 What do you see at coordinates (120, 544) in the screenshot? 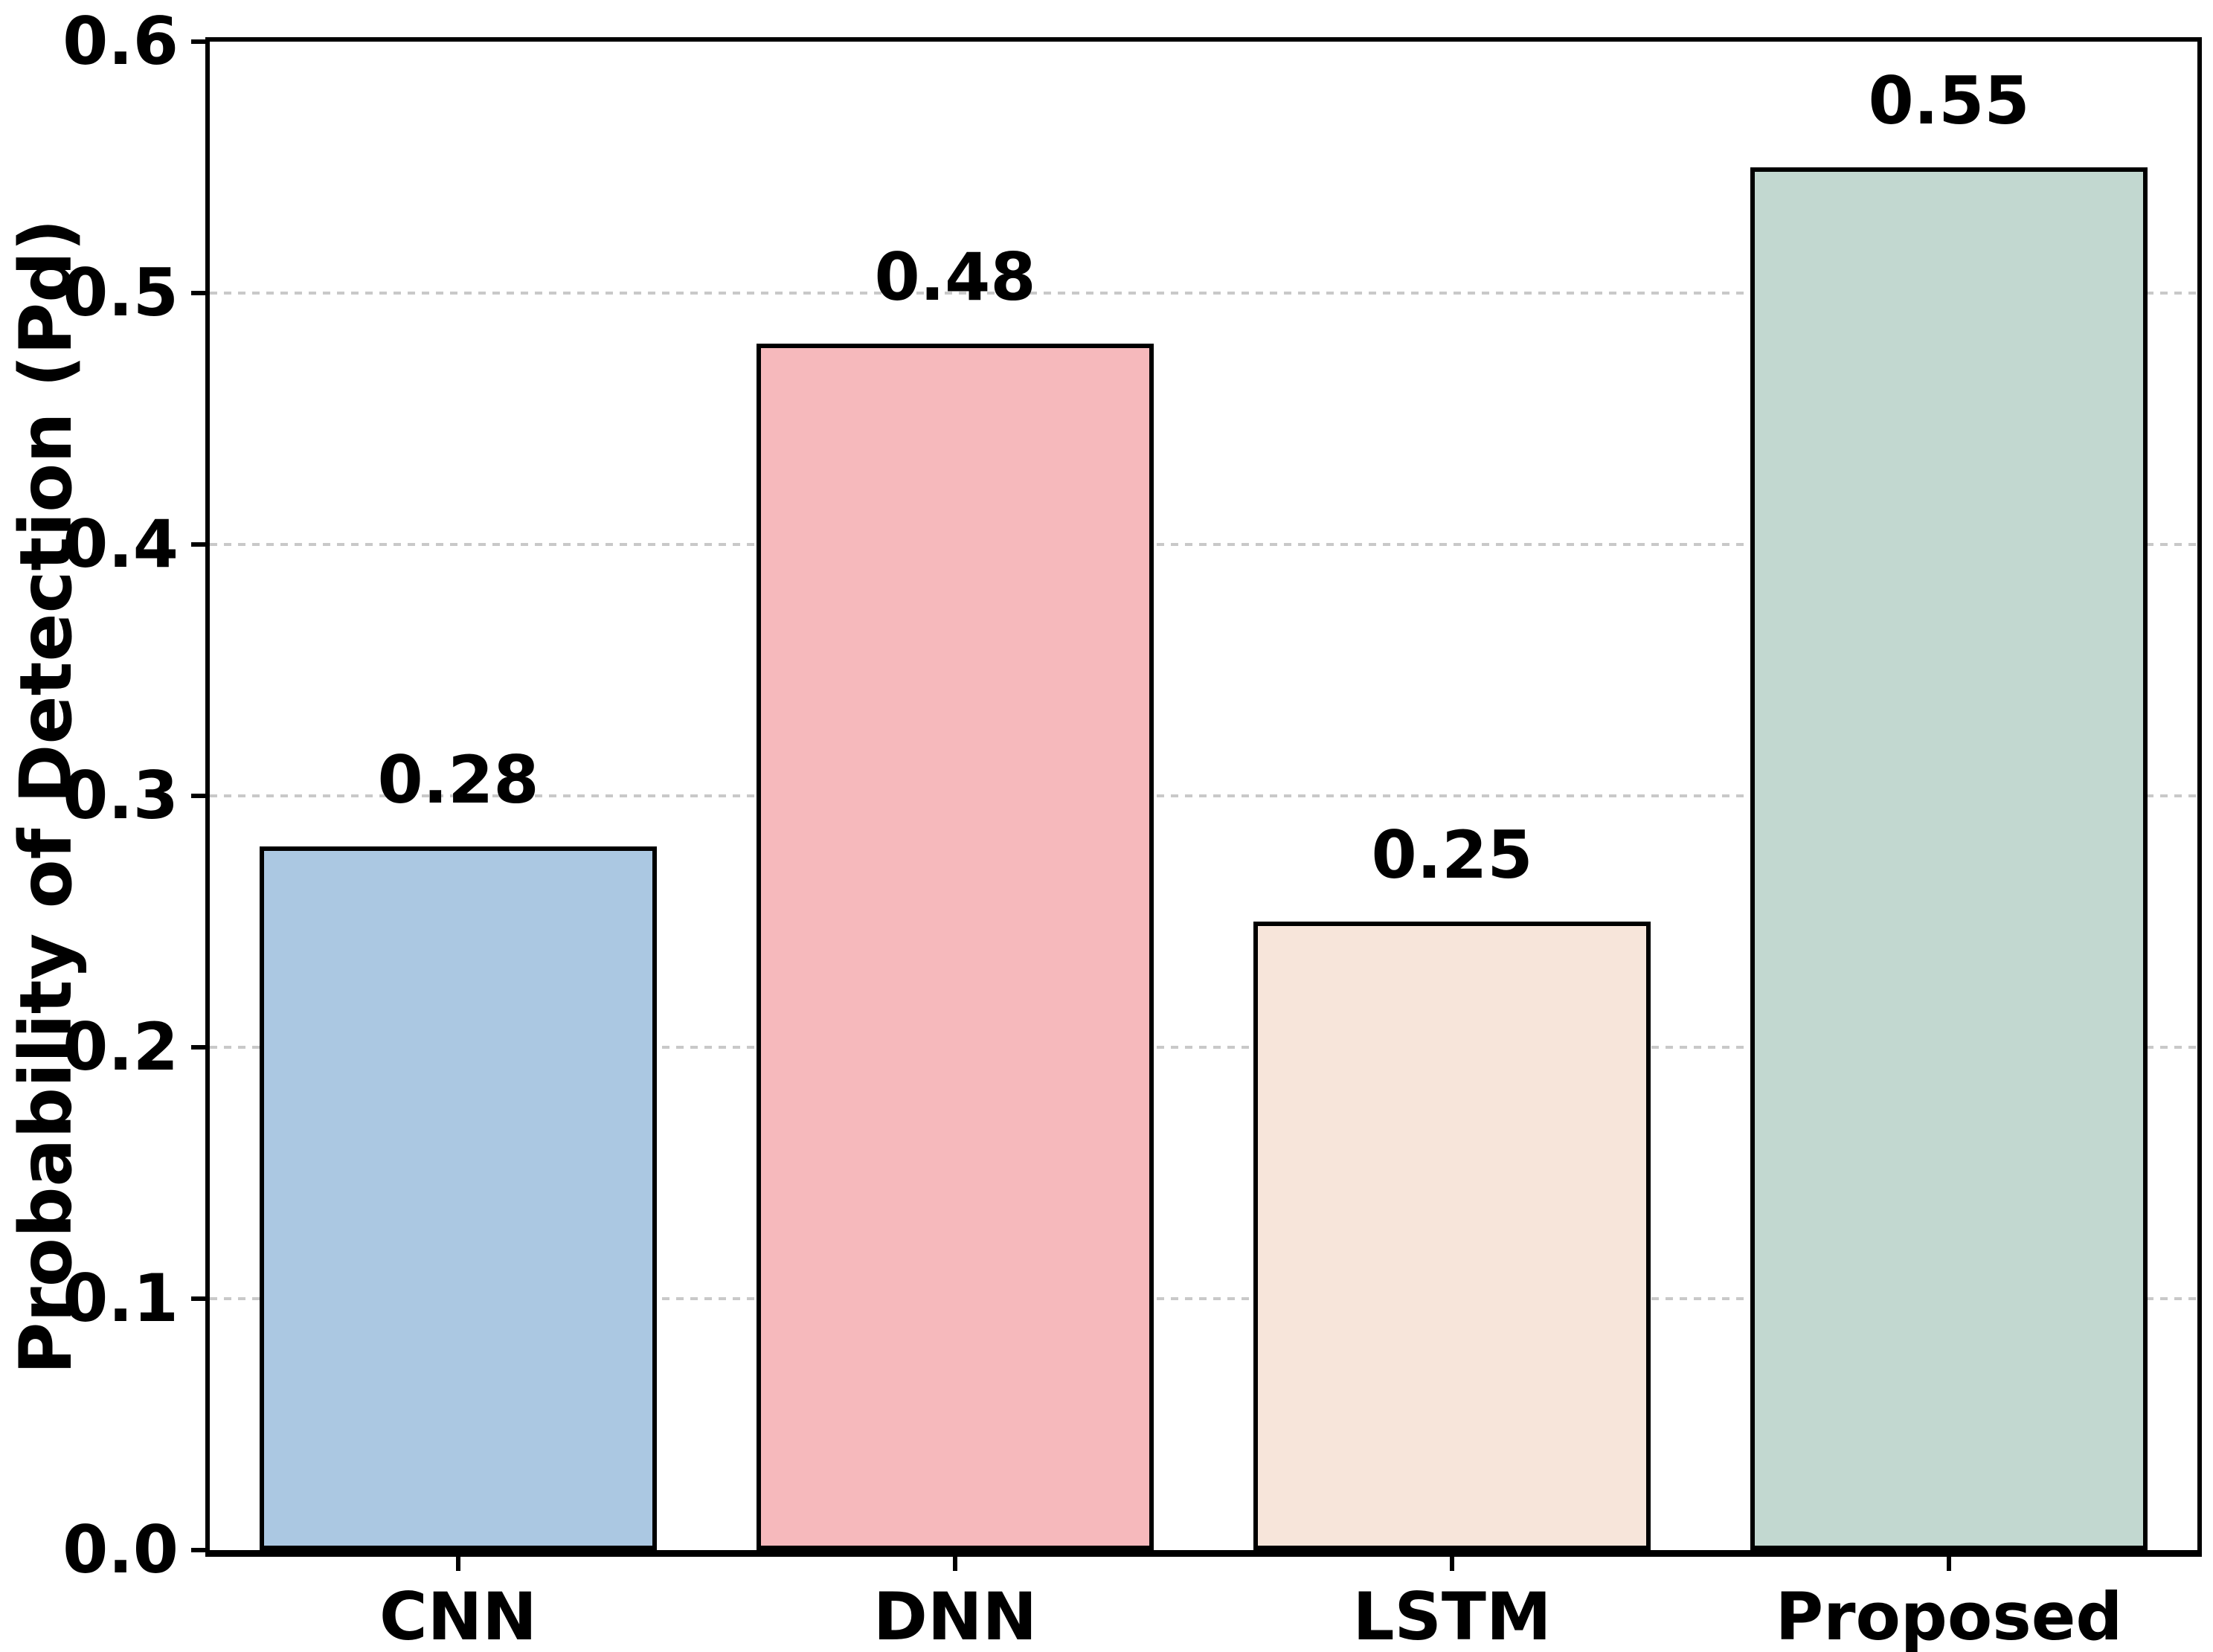
I see `y-tick-label: 0.4` at bounding box center [120, 544].